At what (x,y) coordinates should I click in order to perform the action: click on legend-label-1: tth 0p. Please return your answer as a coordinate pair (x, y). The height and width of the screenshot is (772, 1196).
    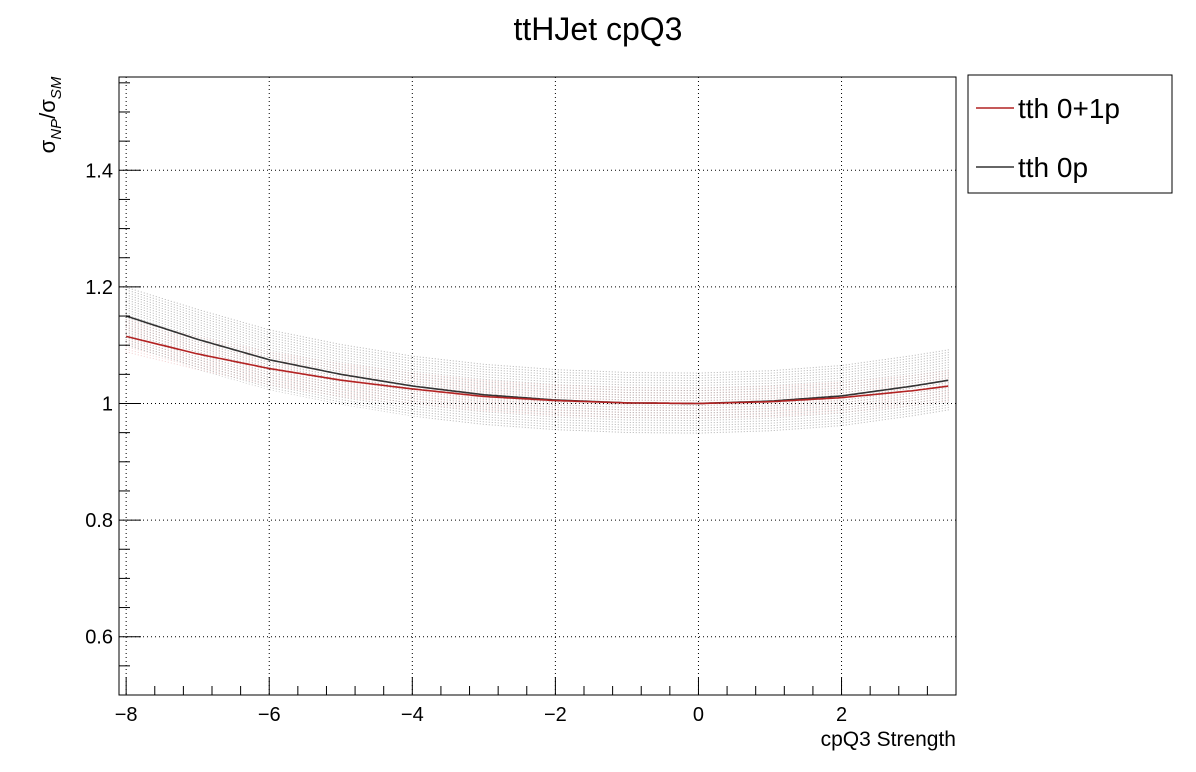
    Looking at the image, I should click on (1053, 167).